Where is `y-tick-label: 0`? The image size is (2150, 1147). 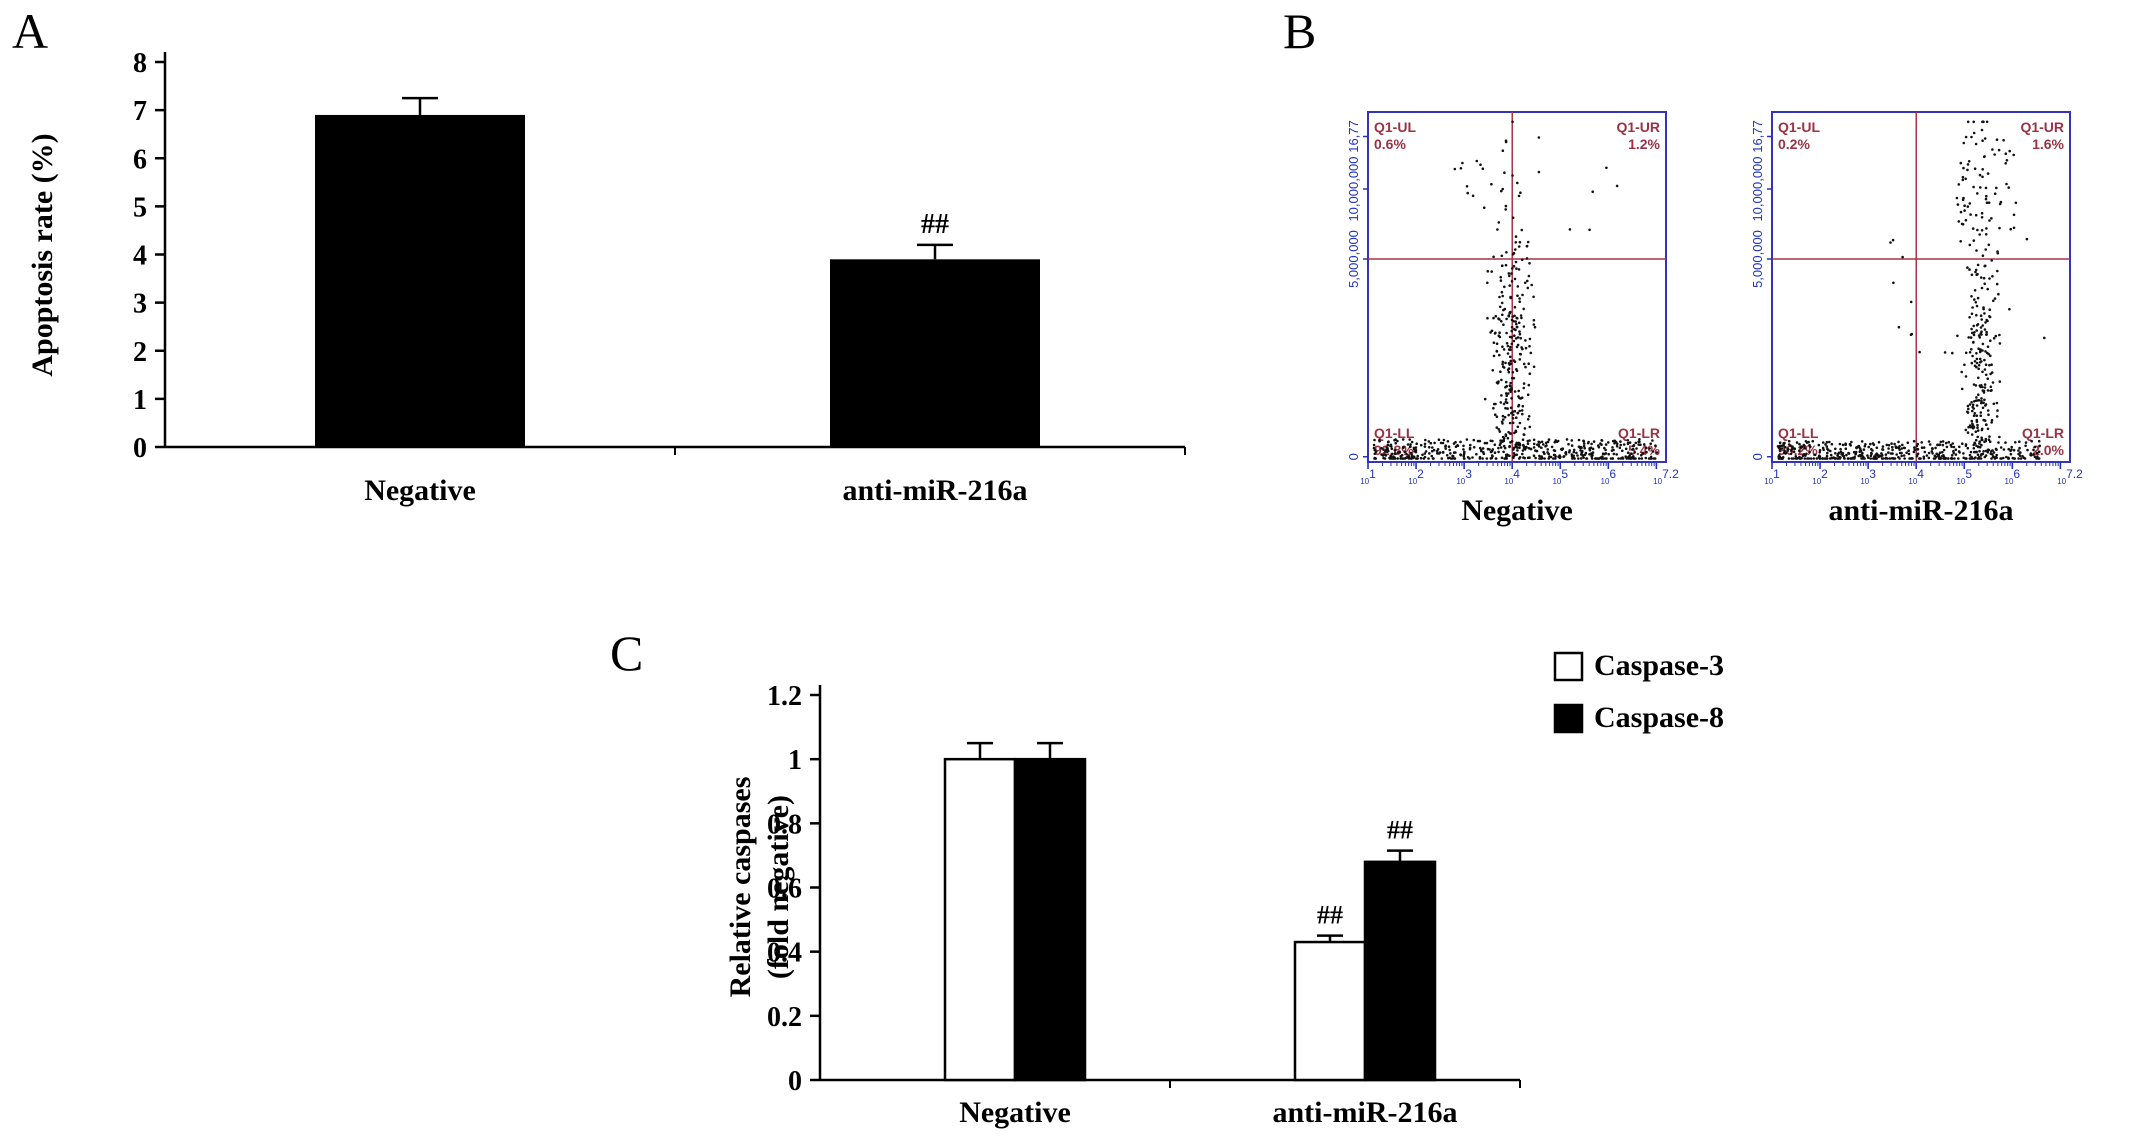
y-tick-label: 0 is located at coordinates (1757, 456).